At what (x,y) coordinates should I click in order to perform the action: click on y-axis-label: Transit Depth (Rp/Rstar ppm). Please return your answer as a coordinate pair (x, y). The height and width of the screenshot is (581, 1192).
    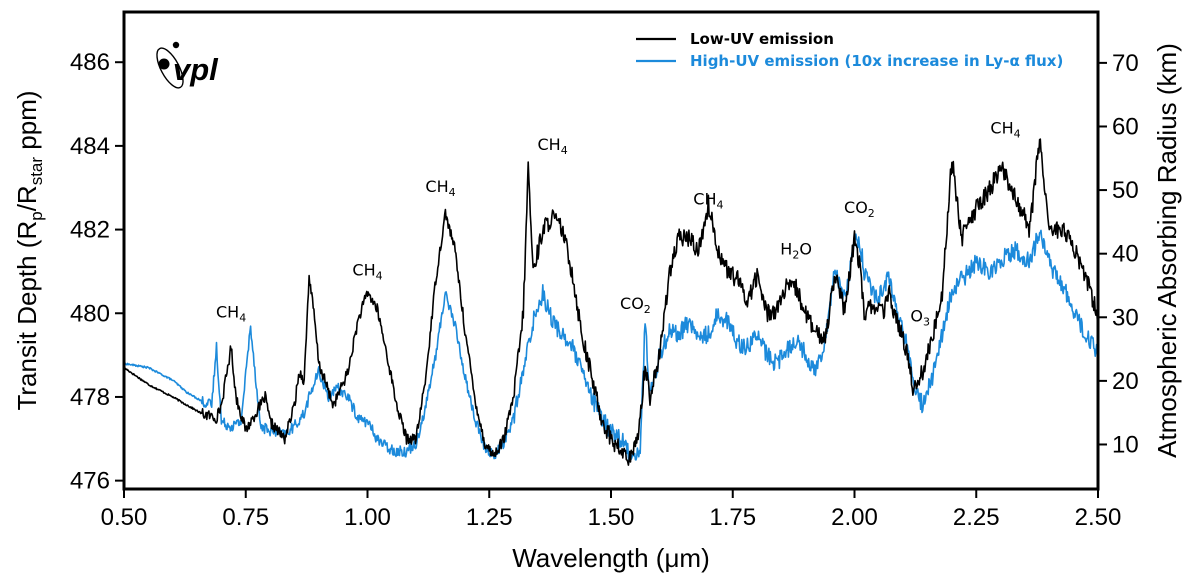
    Looking at the image, I should click on (29, 250).